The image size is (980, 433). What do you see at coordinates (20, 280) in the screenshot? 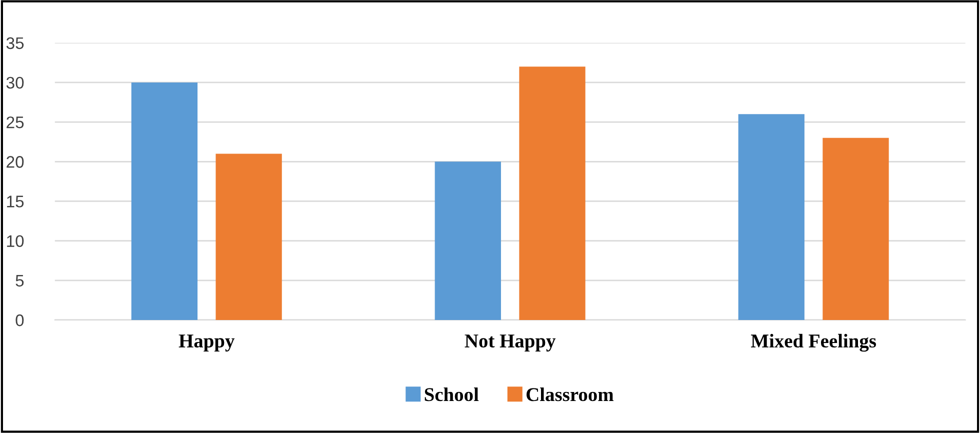
I see `y-tick-label: 5` at bounding box center [20, 280].